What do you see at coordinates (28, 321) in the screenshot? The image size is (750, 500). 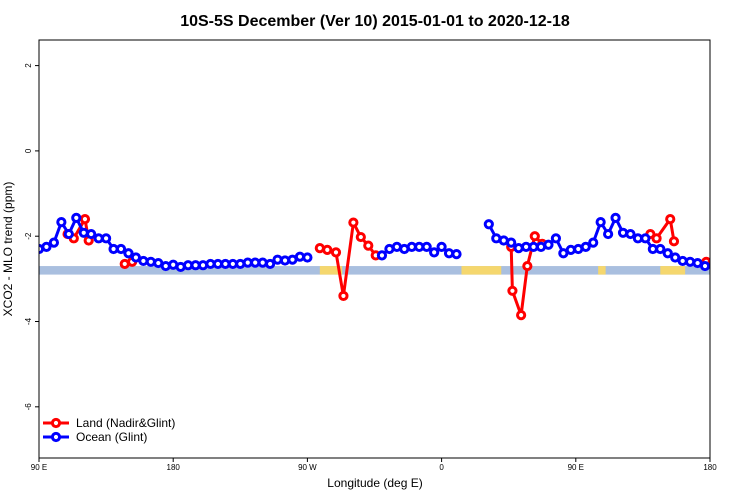 I see `y-tick-label-1: -4` at bounding box center [28, 321].